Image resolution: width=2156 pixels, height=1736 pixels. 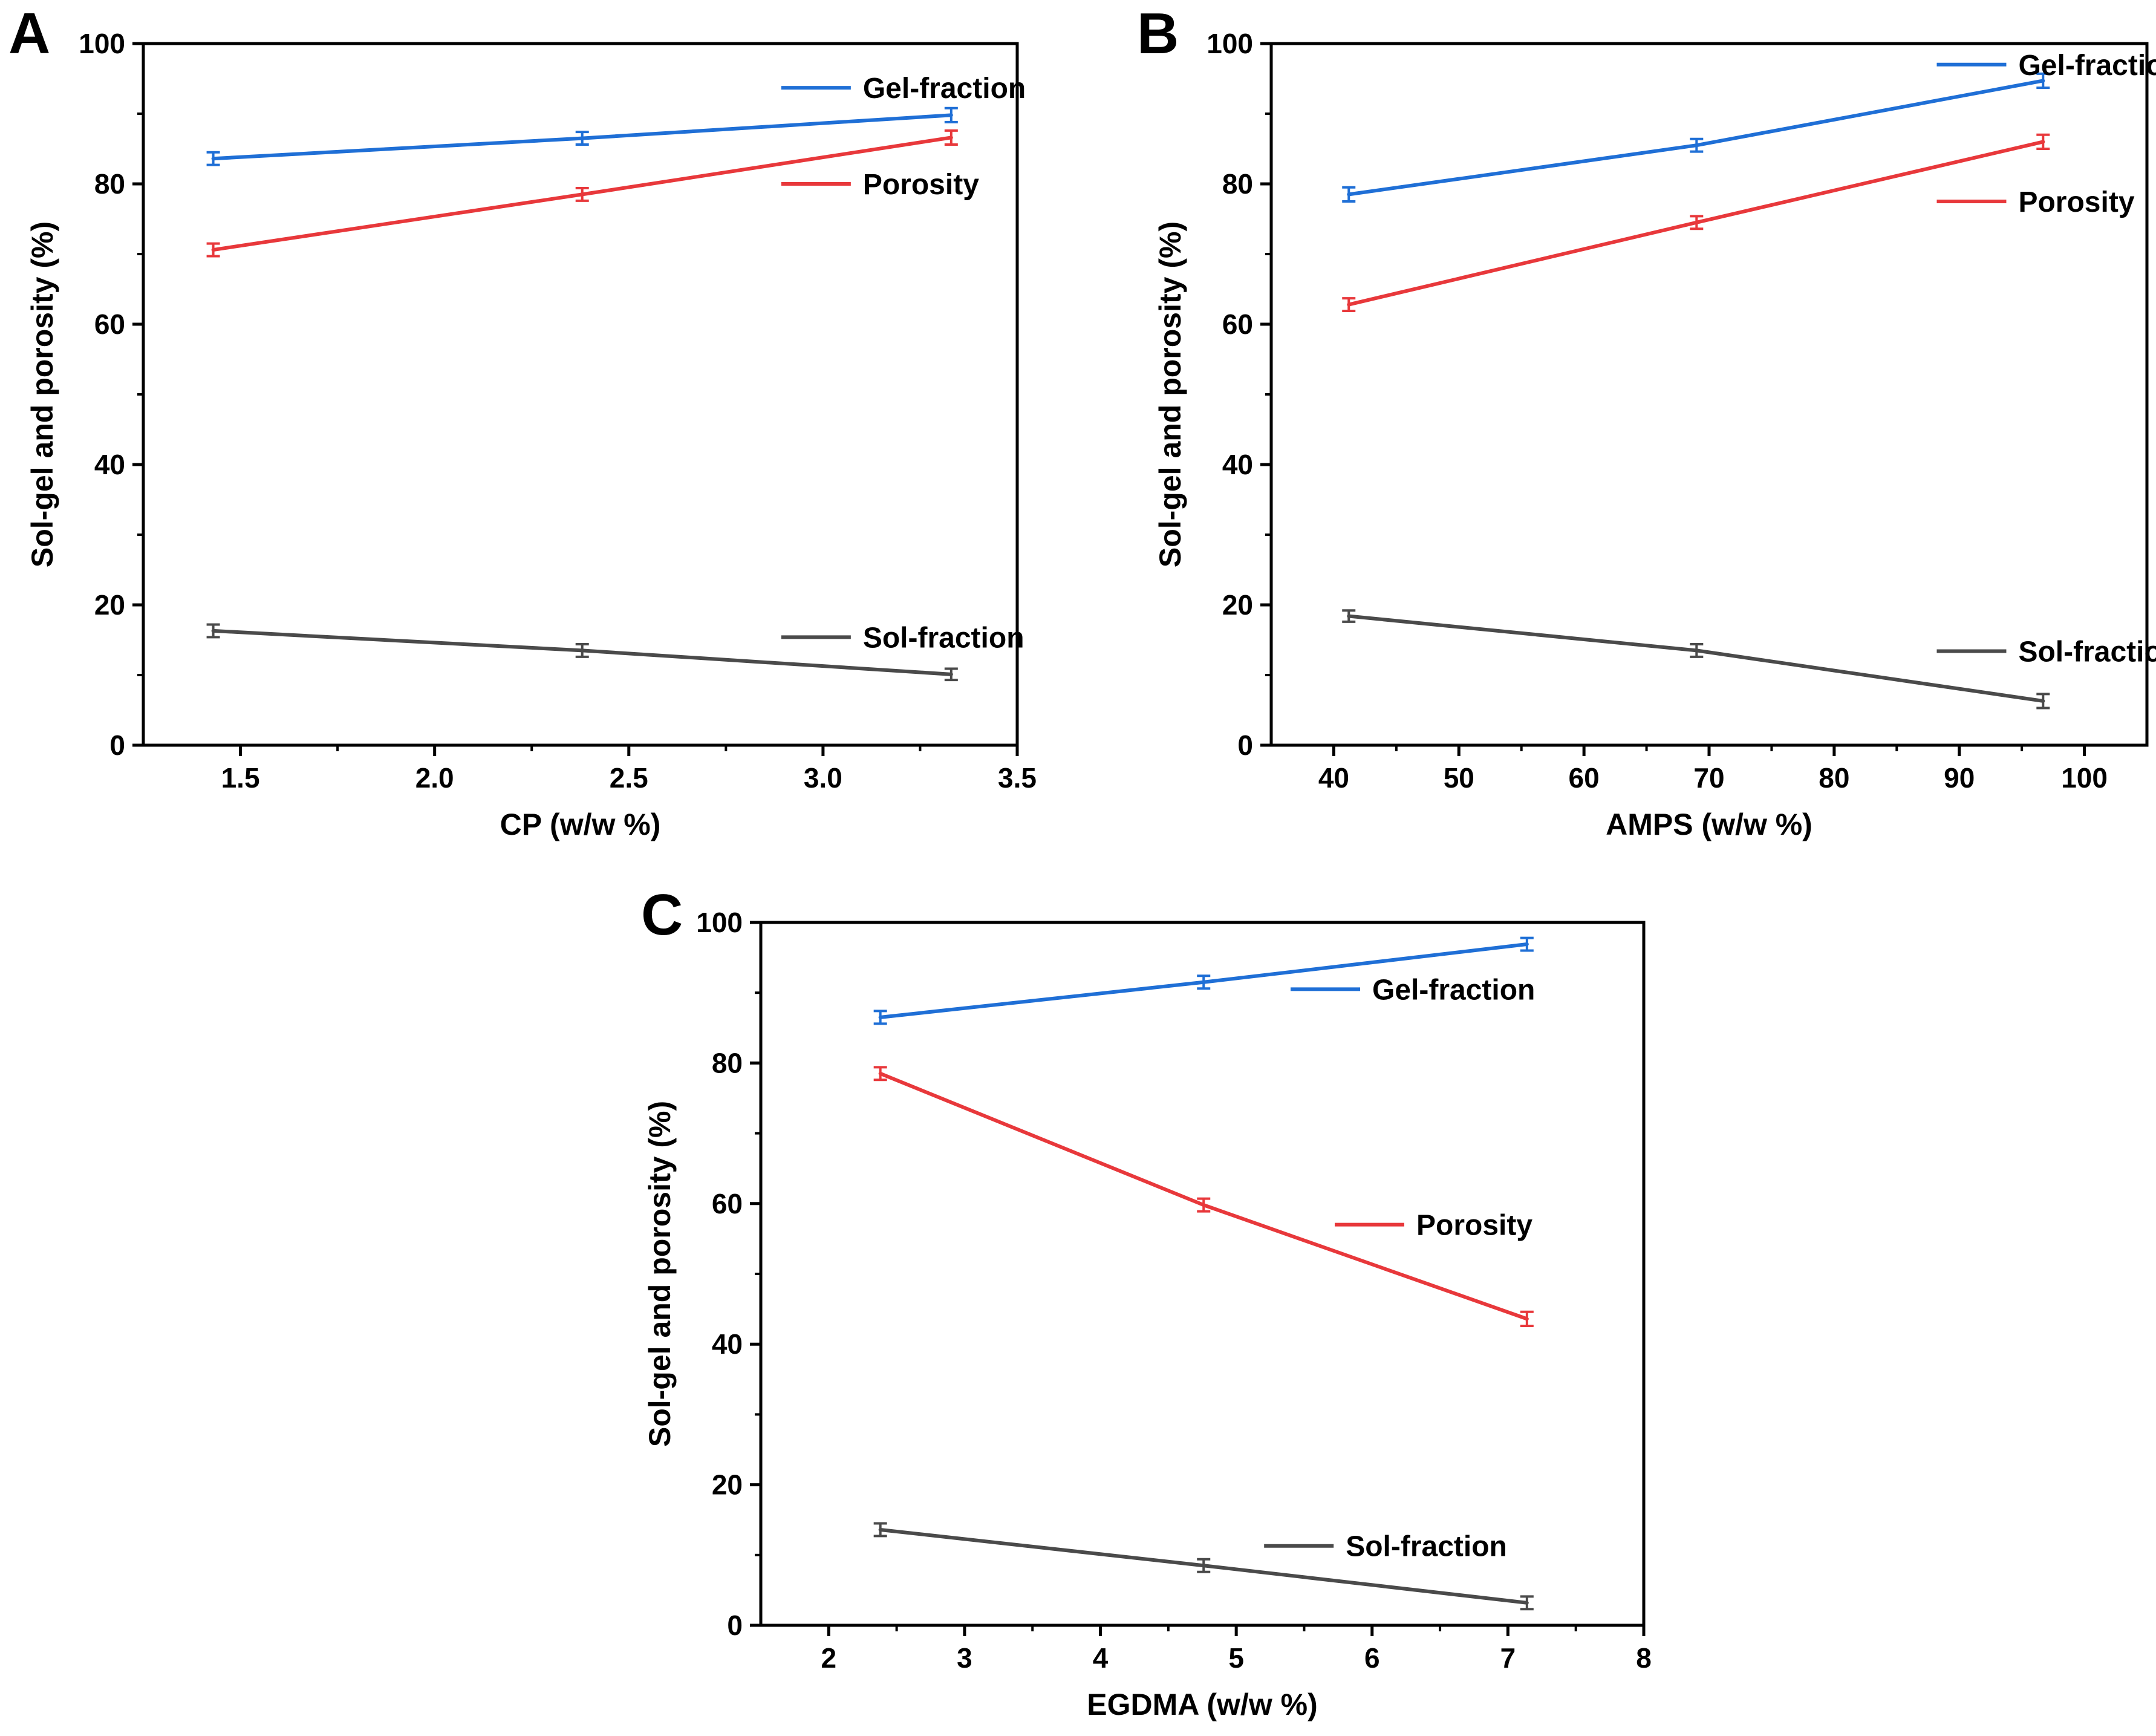 I want to click on x-tick-label-b: 100, so click(x=2084, y=778).